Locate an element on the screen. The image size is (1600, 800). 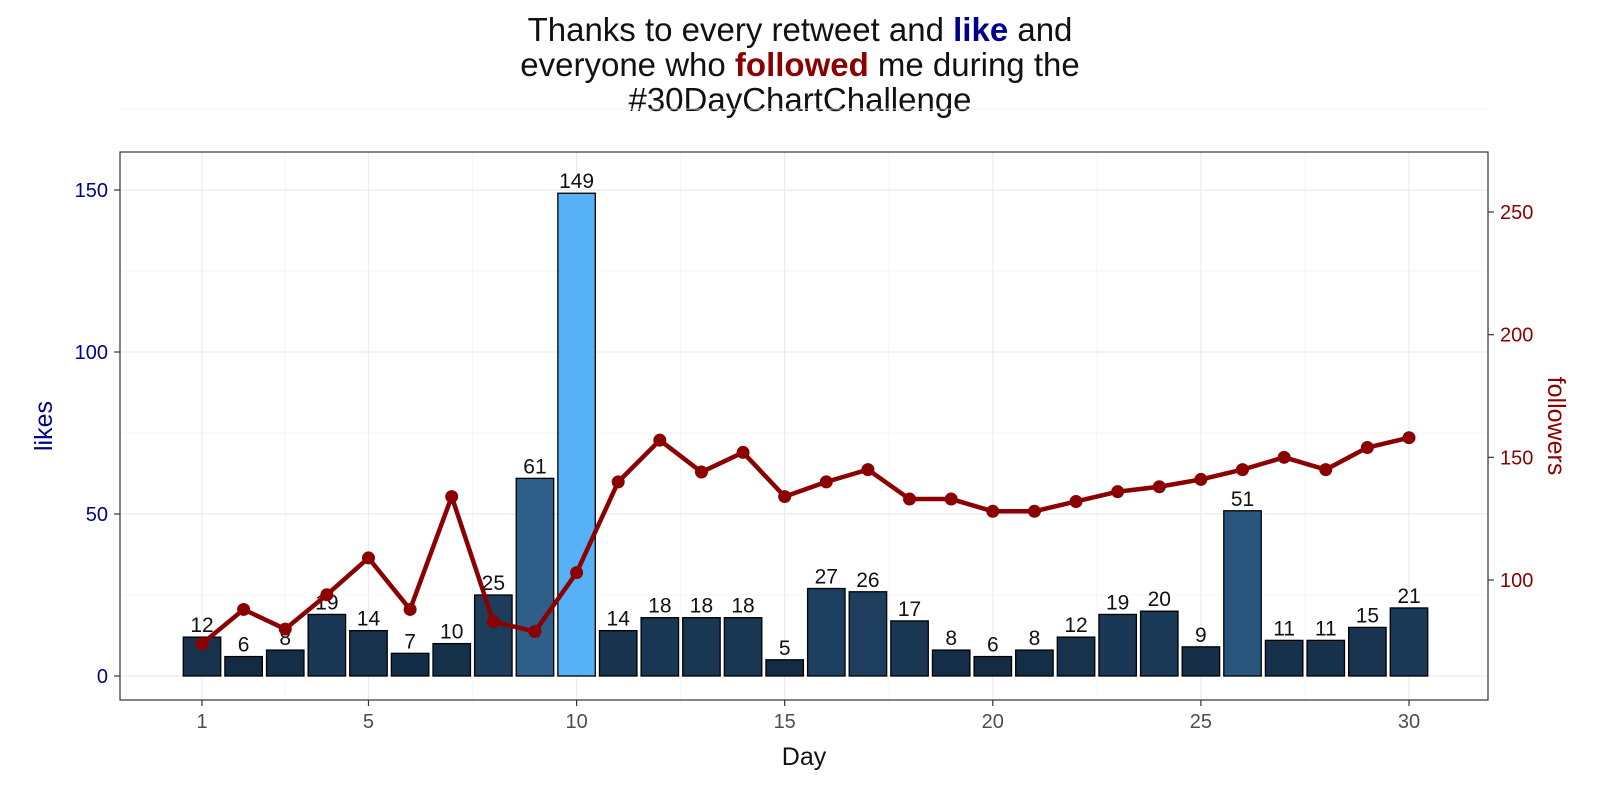
bar-value-label: 7 is located at coordinates (410, 641).